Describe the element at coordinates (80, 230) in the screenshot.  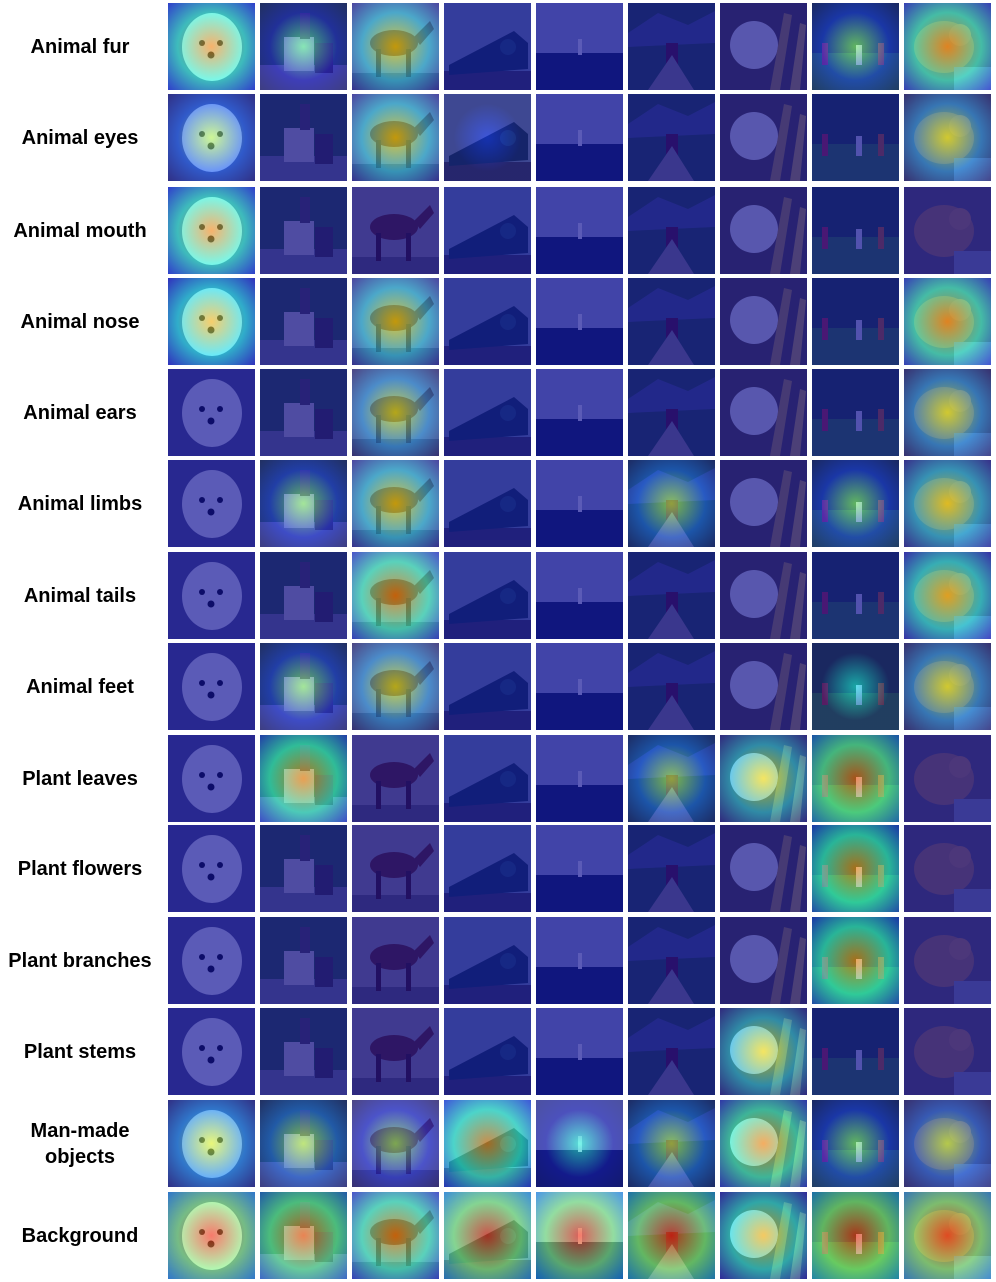
I see `row-label: Animal mouth` at that location.